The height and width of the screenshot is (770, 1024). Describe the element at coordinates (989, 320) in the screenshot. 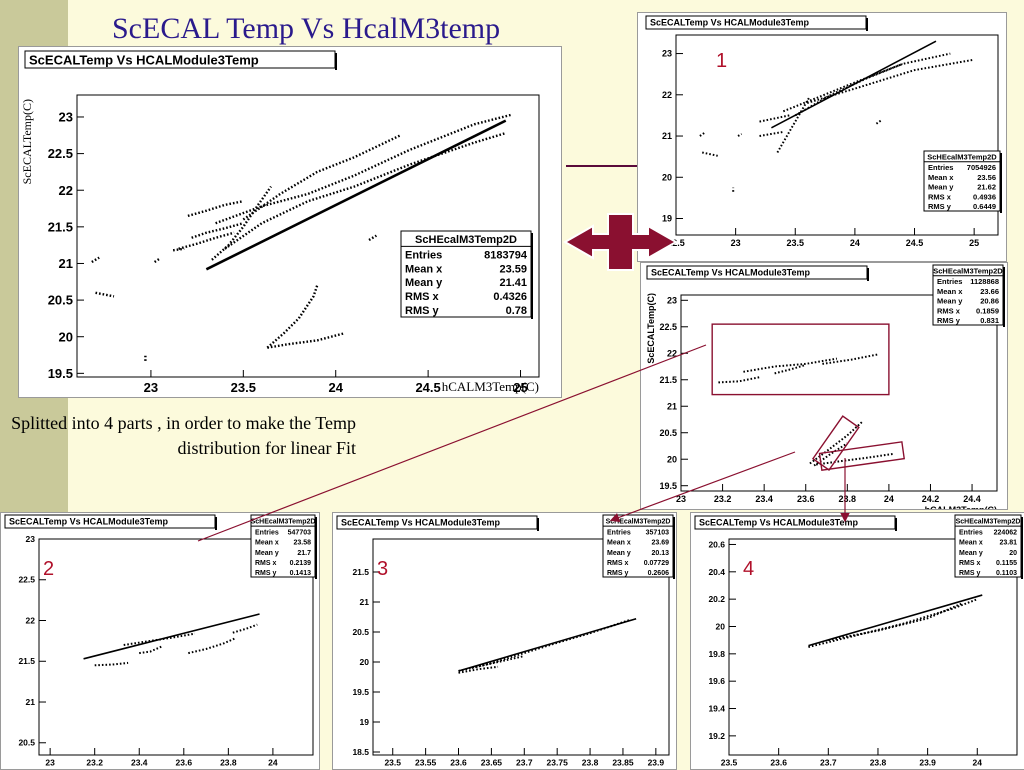

I see `stats-value: 0.831` at that location.